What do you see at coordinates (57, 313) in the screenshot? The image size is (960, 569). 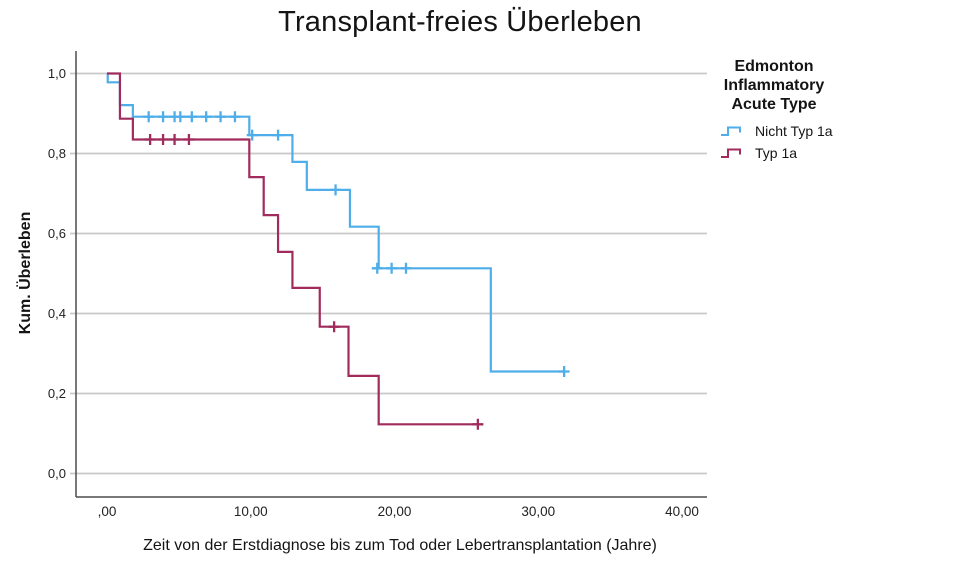 I see `y-tick-label: 0,4` at bounding box center [57, 313].